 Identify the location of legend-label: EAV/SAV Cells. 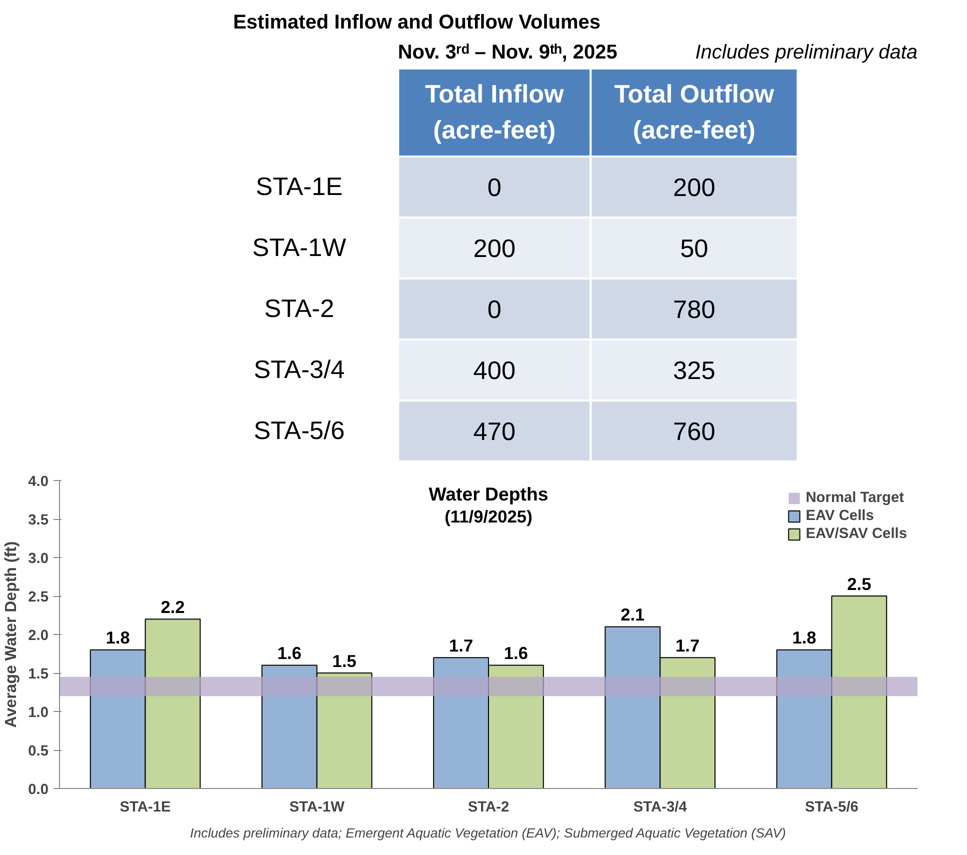
(856, 534).